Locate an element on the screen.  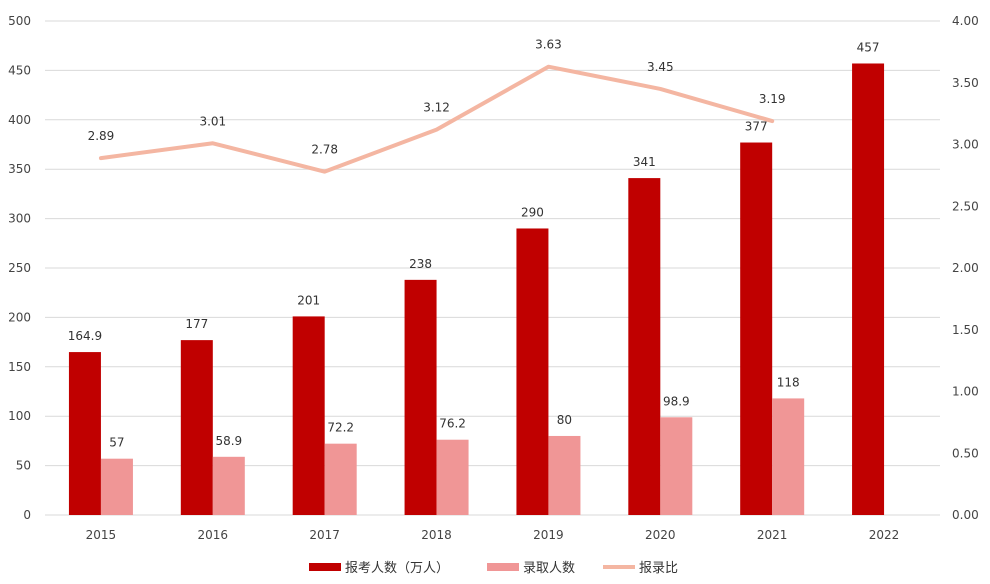
data-label-applicants: 377 is located at coordinates (756, 127).